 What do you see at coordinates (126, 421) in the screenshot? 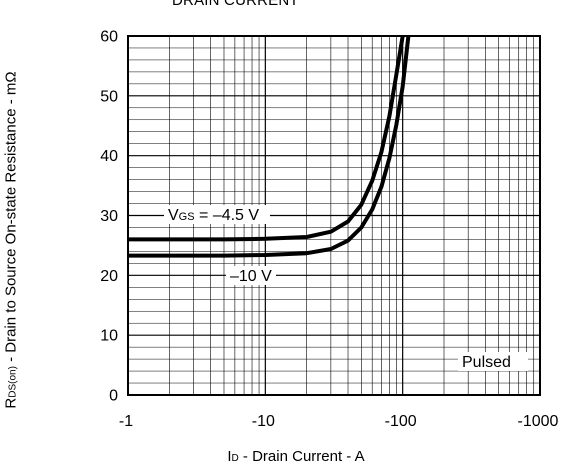
I see `x-tick-label: -1` at bounding box center [126, 421].